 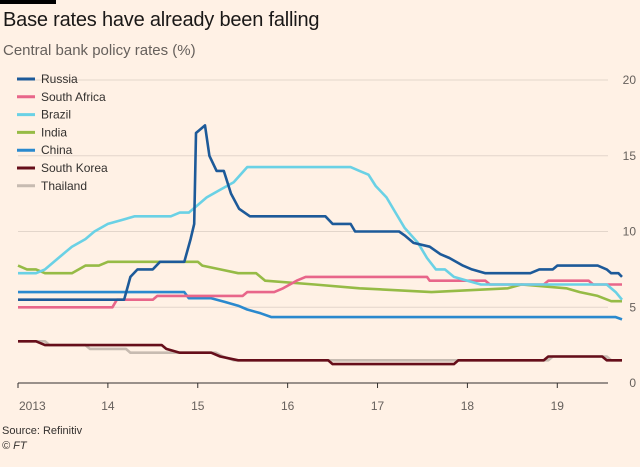 I want to click on y-tick-label-20: 20, so click(x=630, y=80).